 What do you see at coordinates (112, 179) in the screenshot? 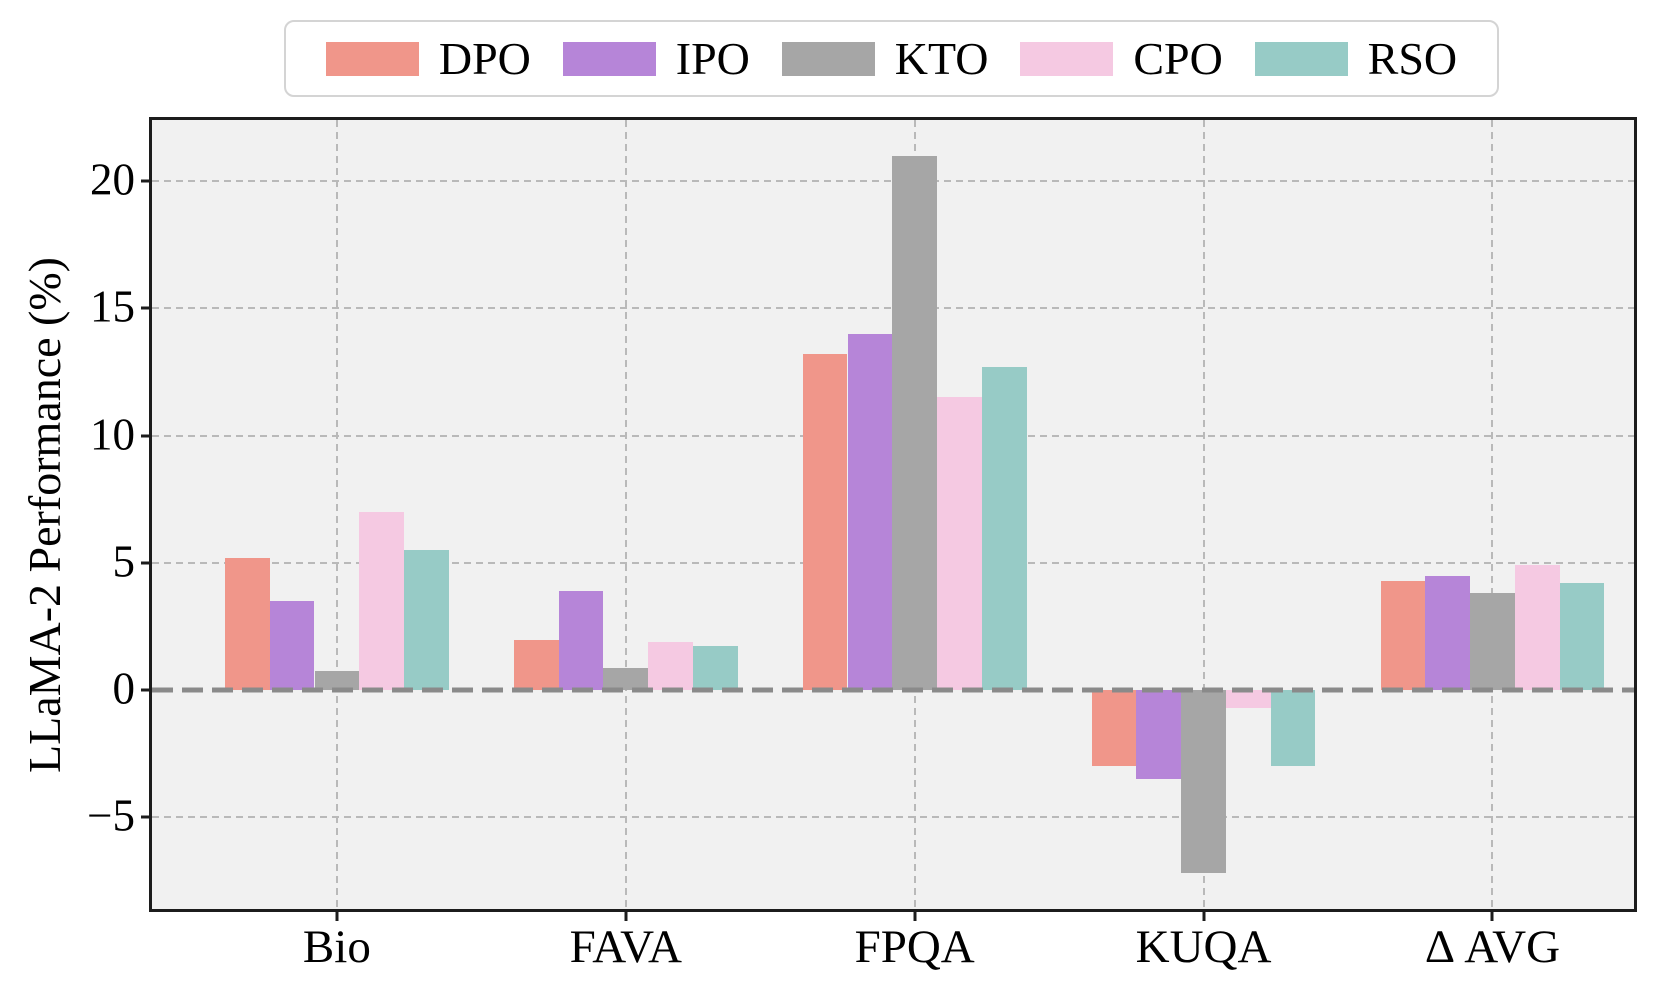
I see `y-tick-label: 20` at bounding box center [112, 179].